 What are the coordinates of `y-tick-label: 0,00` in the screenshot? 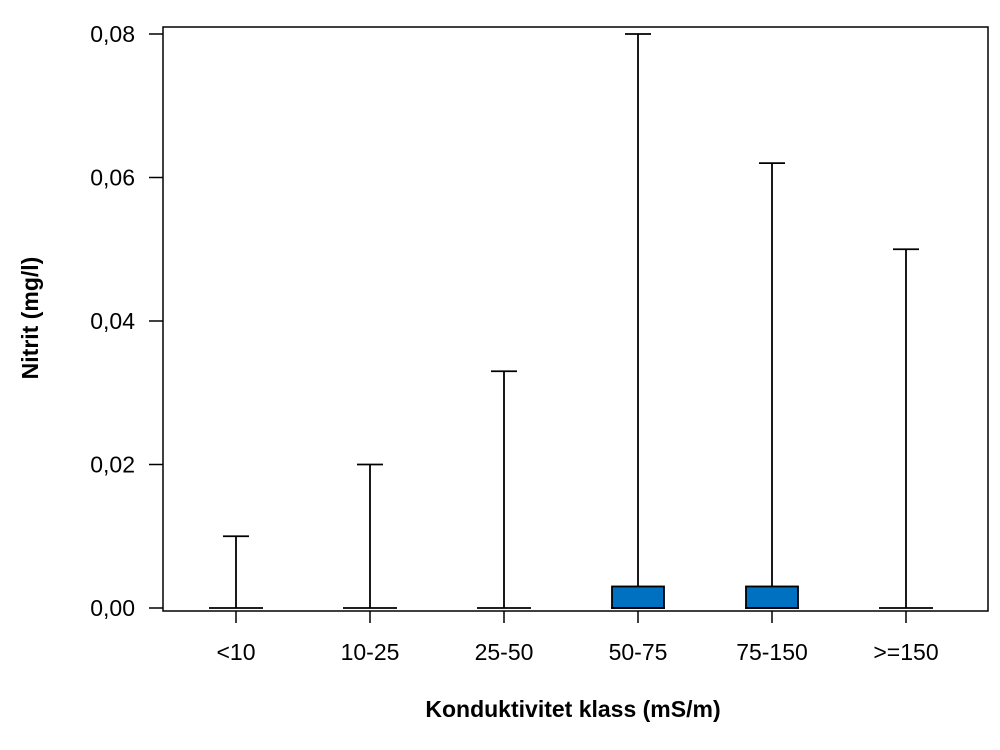 It's located at (112, 608).